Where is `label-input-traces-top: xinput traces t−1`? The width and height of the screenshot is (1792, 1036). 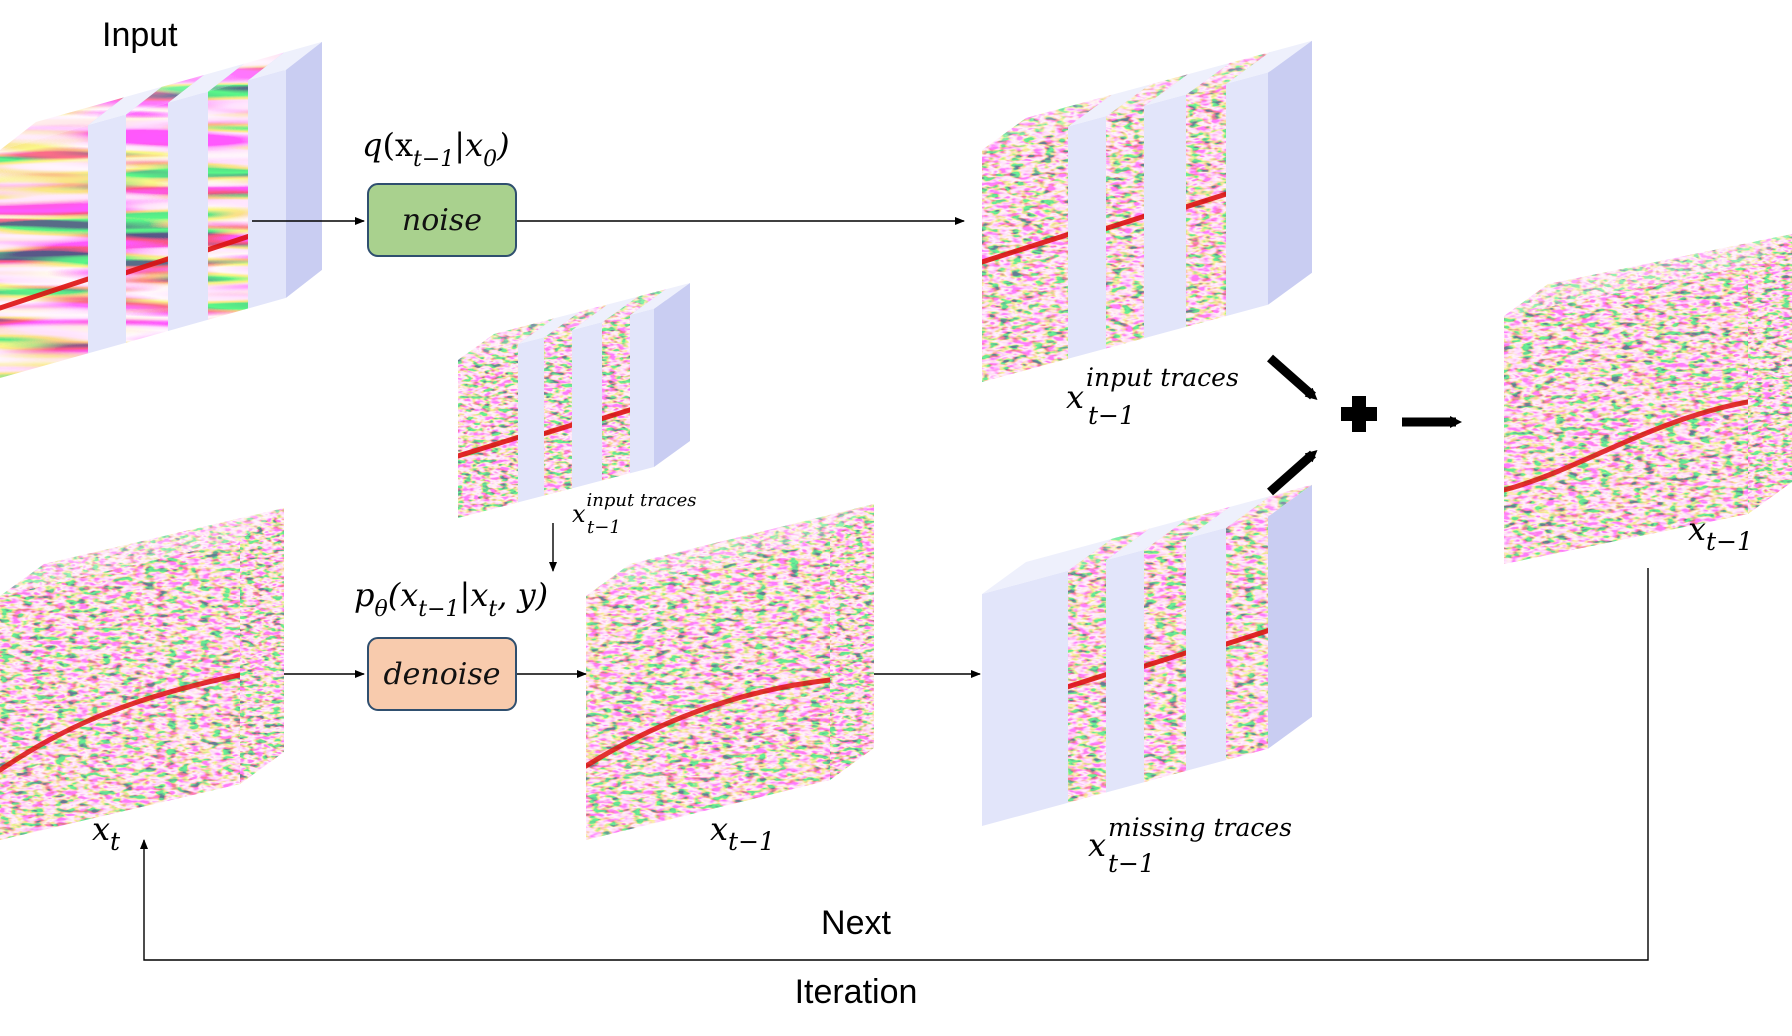
label-input-traces-top: xinput traces t−1 is located at coordinates (1152, 396).